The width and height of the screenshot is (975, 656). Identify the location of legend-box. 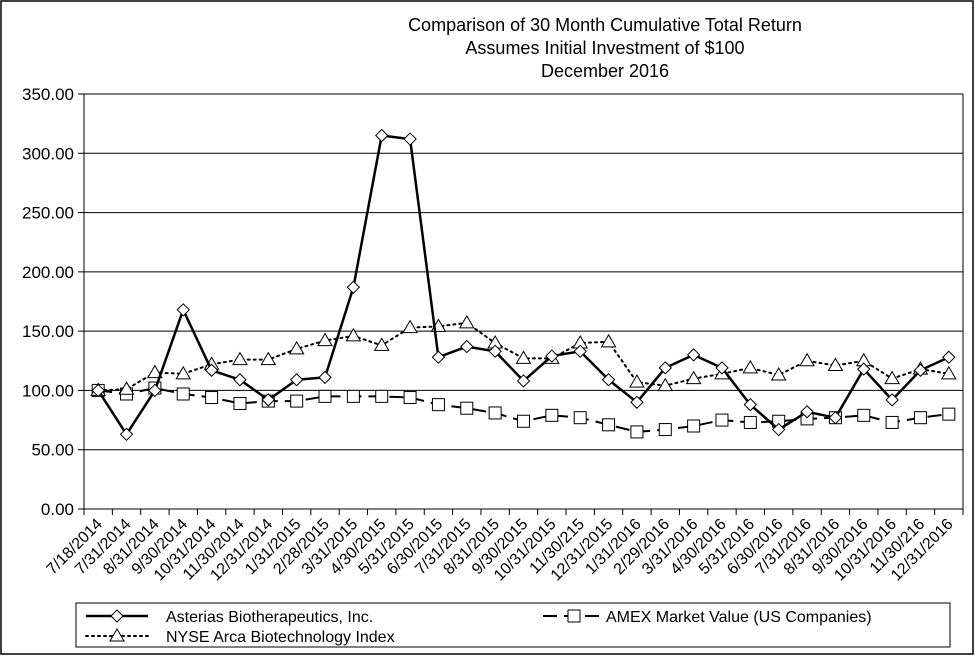
(513, 625).